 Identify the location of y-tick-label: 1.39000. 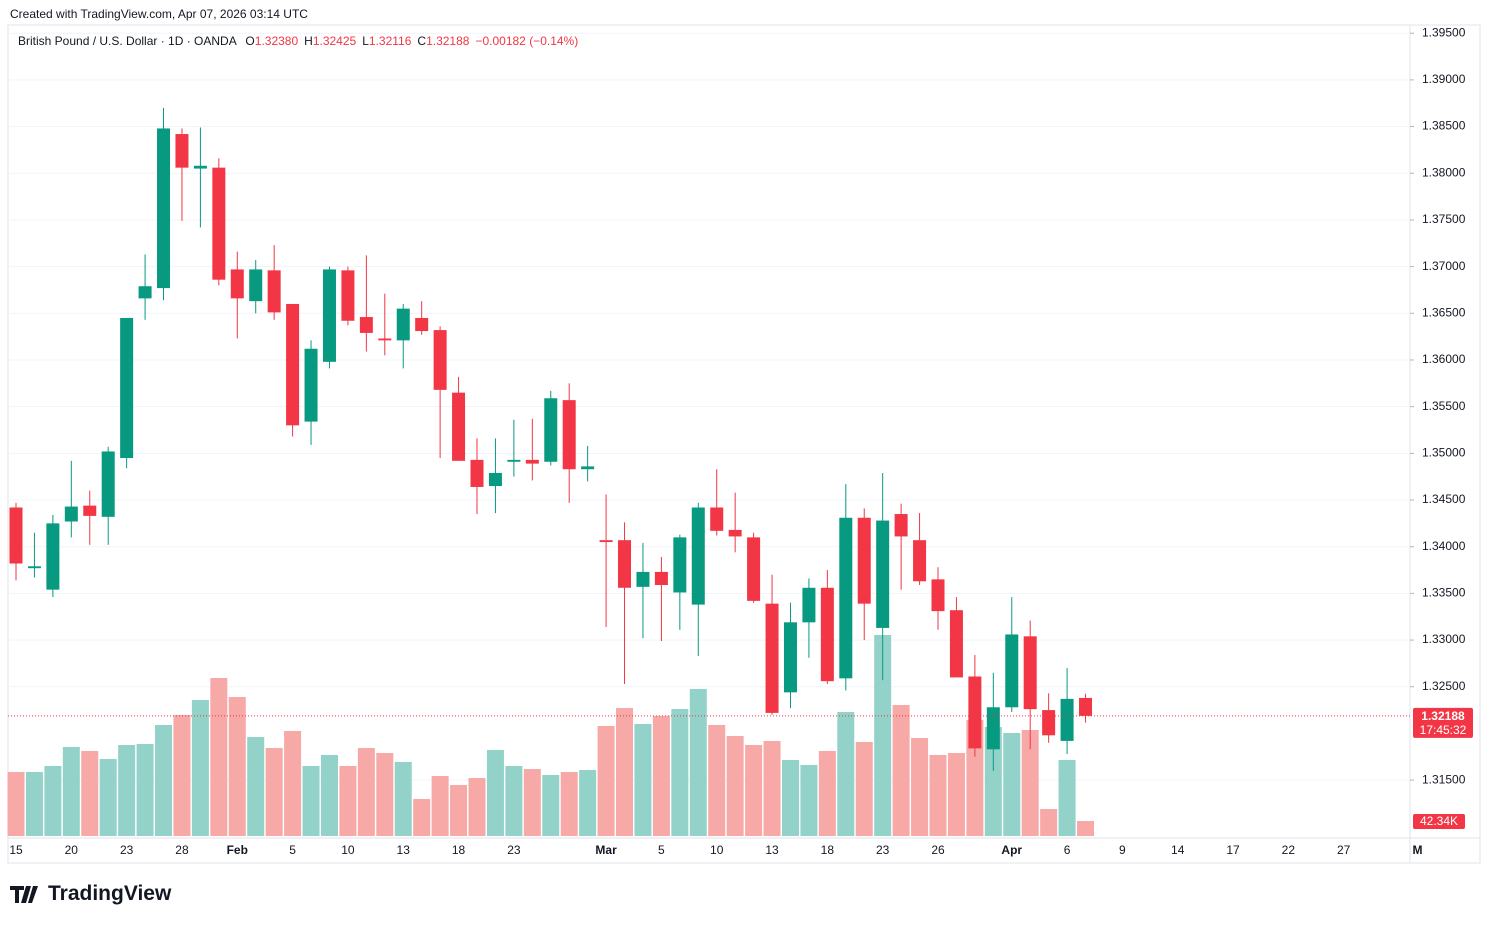
(1444, 79).